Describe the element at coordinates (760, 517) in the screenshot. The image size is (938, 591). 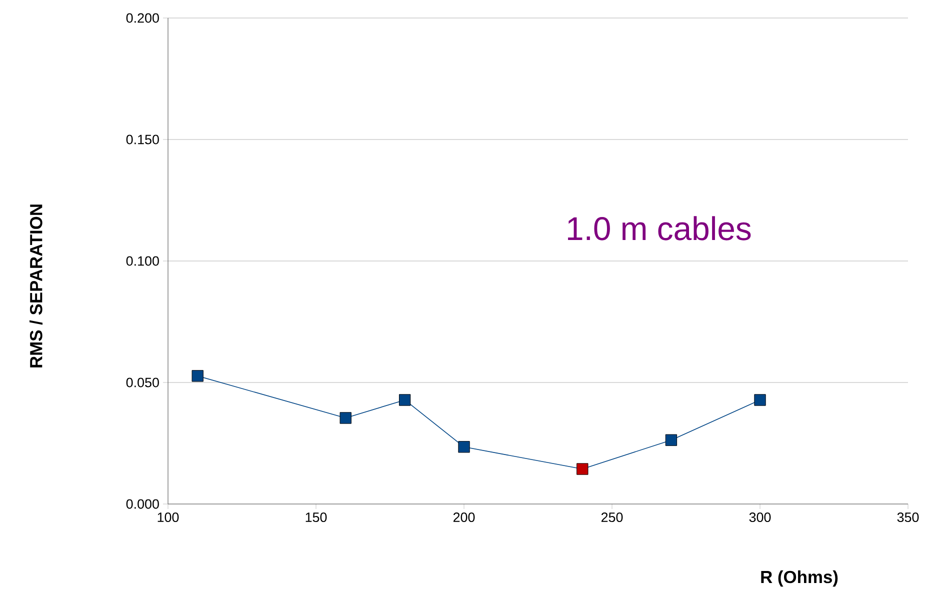
I see `x-tick-label: 300` at that location.